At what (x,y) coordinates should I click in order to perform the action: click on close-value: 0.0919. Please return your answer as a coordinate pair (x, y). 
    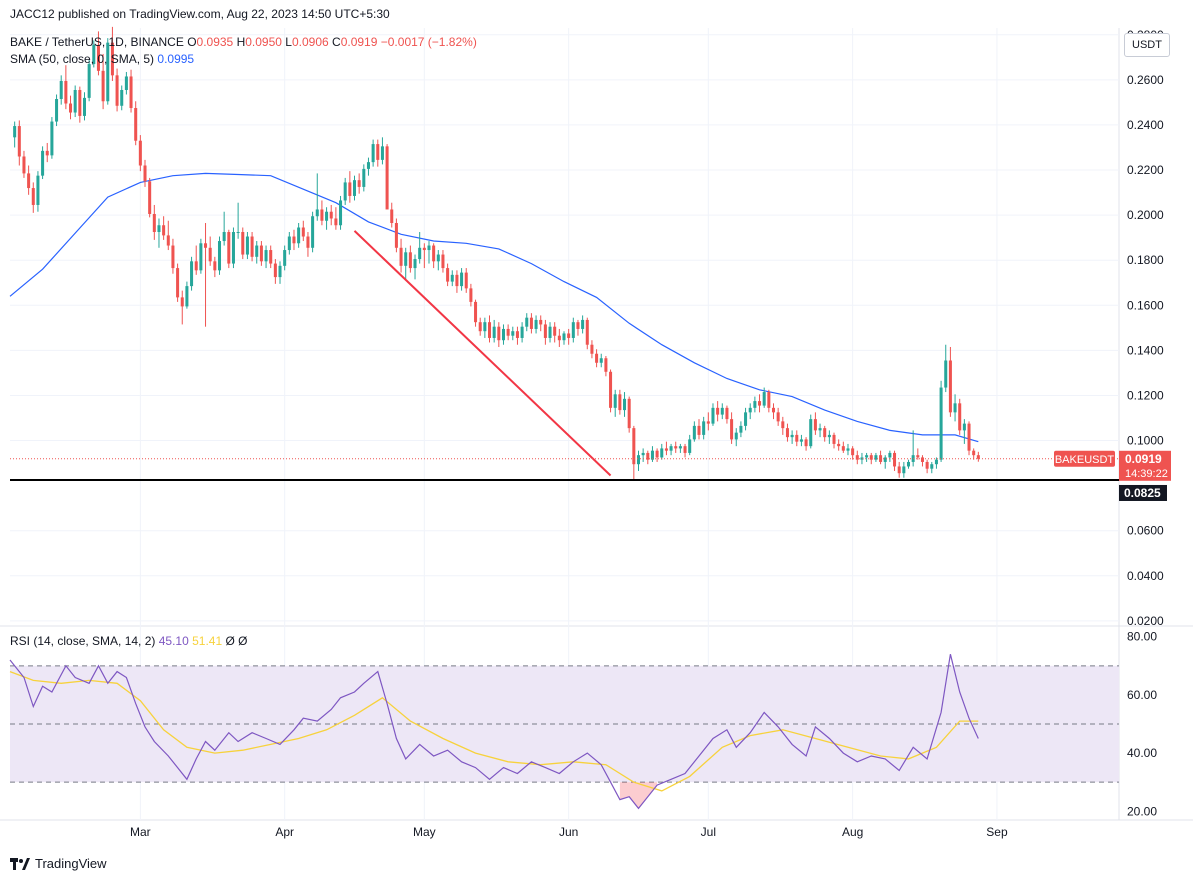
    Looking at the image, I should click on (359, 42).